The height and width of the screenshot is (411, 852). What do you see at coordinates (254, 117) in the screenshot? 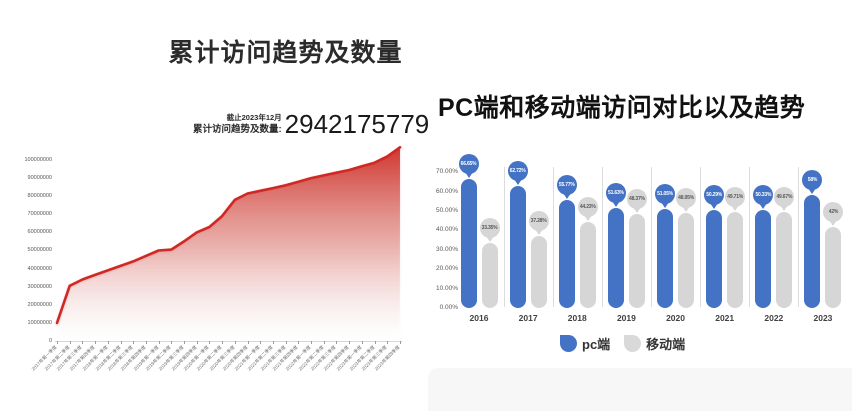
I see `annotation-date: 截止2023年12月` at bounding box center [254, 117].